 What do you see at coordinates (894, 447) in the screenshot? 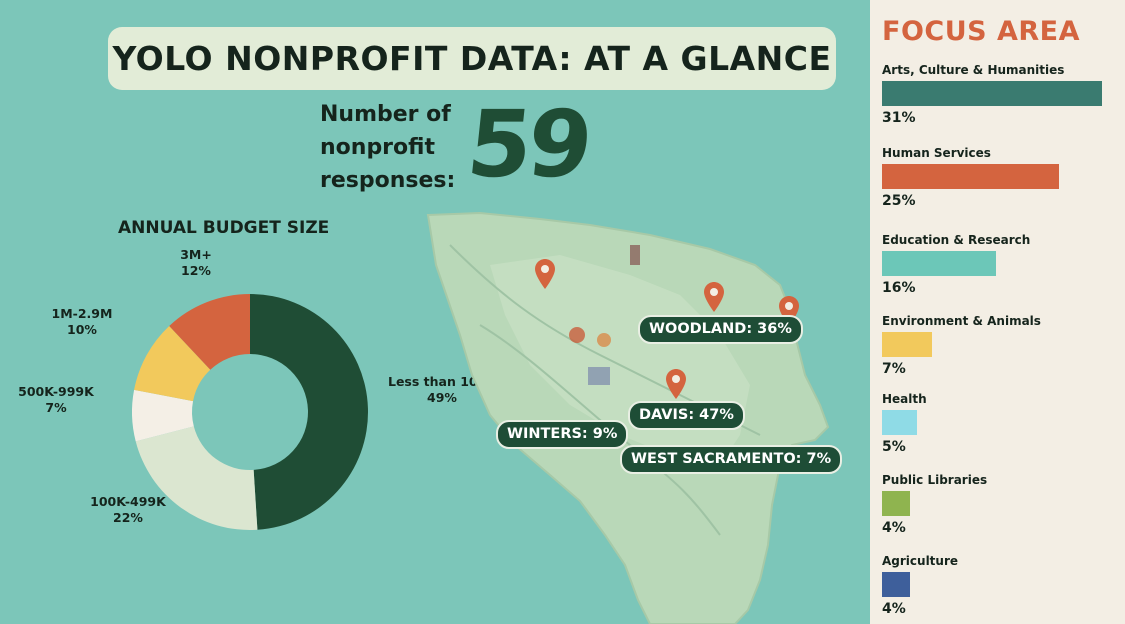
I see `focus-area-value: 5%` at bounding box center [894, 447].